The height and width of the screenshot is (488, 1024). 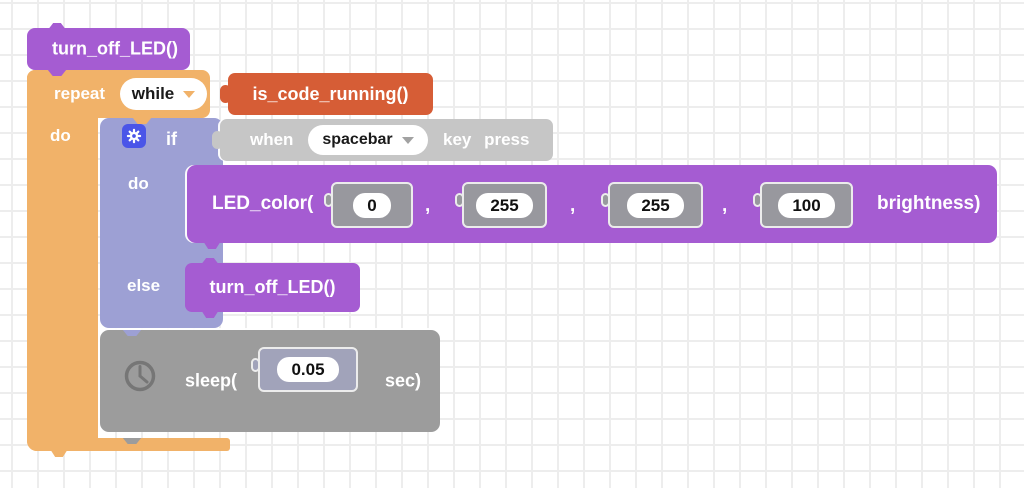 I want to click on sec-label: sec), so click(x=403, y=380).